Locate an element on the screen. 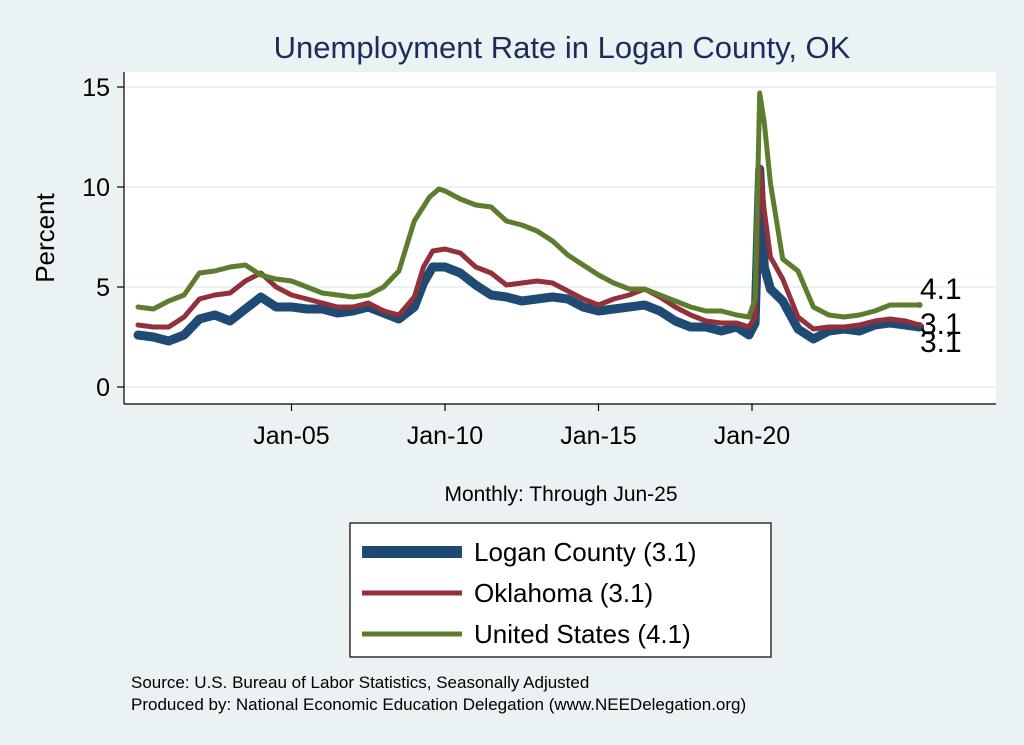 This screenshot has width=1024, height=745. y-ticks: 0 5 10 15 is located at coordinates (103, 238).